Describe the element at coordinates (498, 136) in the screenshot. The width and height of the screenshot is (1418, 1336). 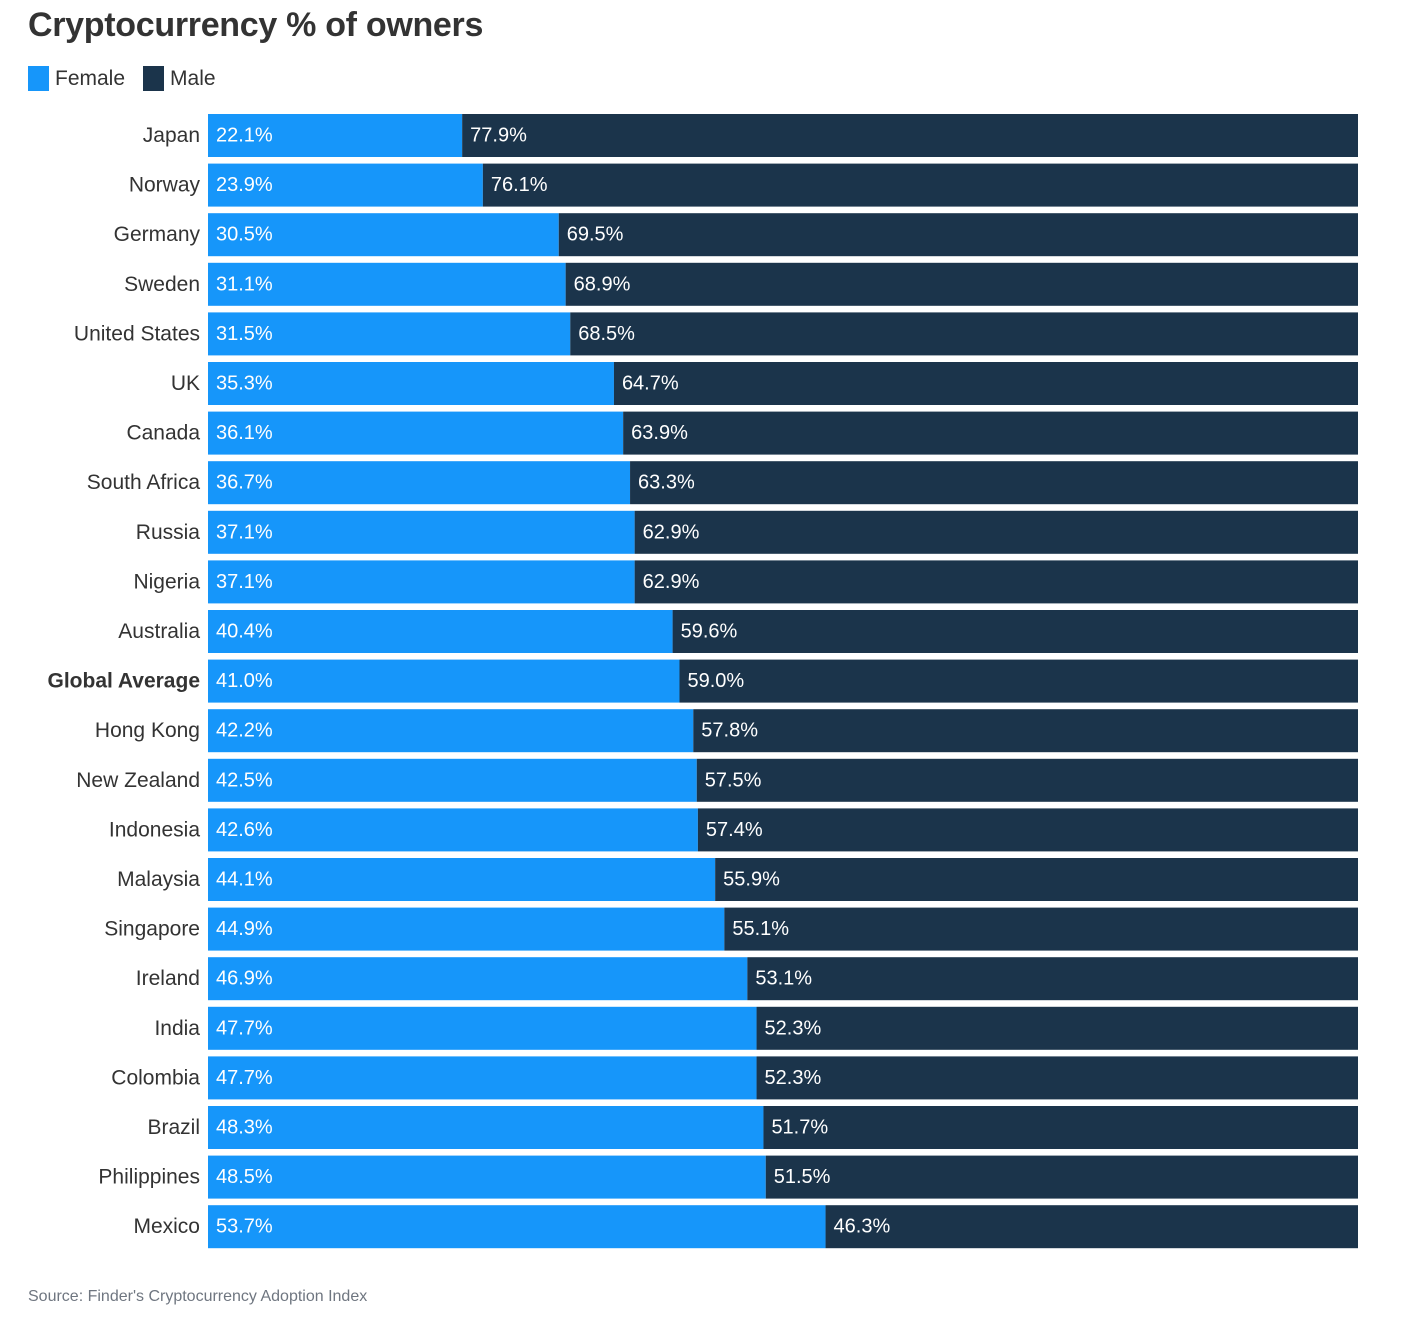
I see `data-label-male-japan: 77.9%` at that location.